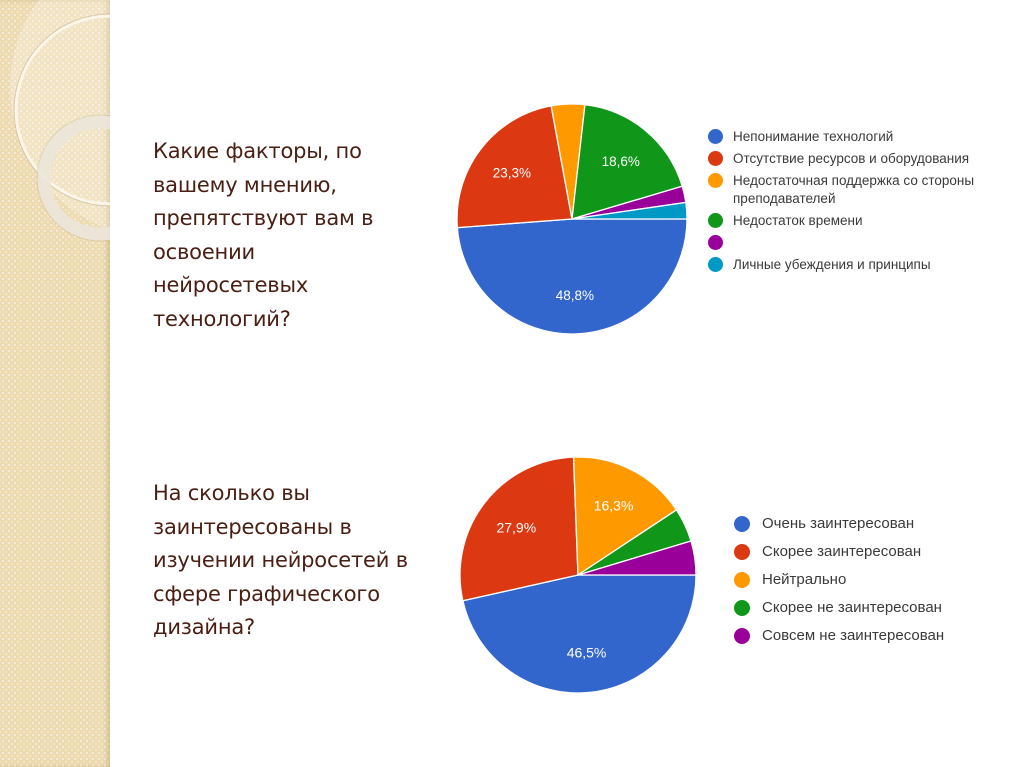 This screenshot has width=1024, height=767. I want to click on legend-item: Скорее заинтересован, so click(874, 552).